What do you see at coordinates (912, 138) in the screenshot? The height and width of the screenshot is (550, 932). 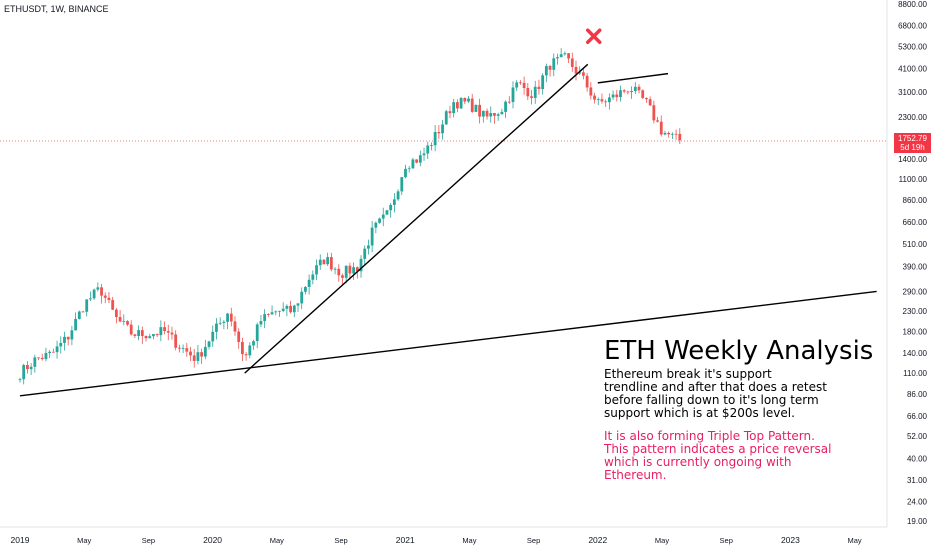 I see `last-price-value: 1752.79` at bounding box center [912, 138].